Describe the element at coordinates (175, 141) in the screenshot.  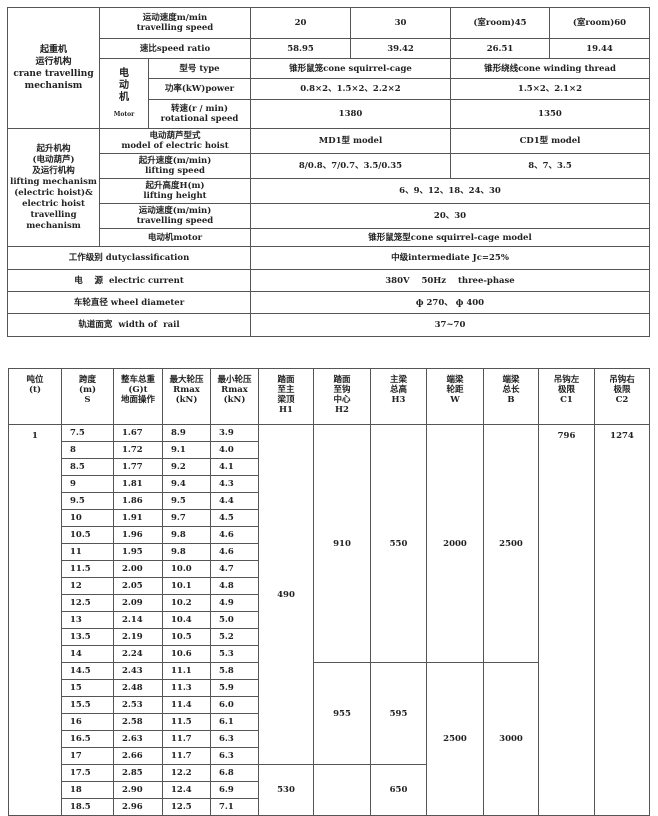
I see `hoist-model-label: 电动葫芦型式 model of electric hoist` at that location.